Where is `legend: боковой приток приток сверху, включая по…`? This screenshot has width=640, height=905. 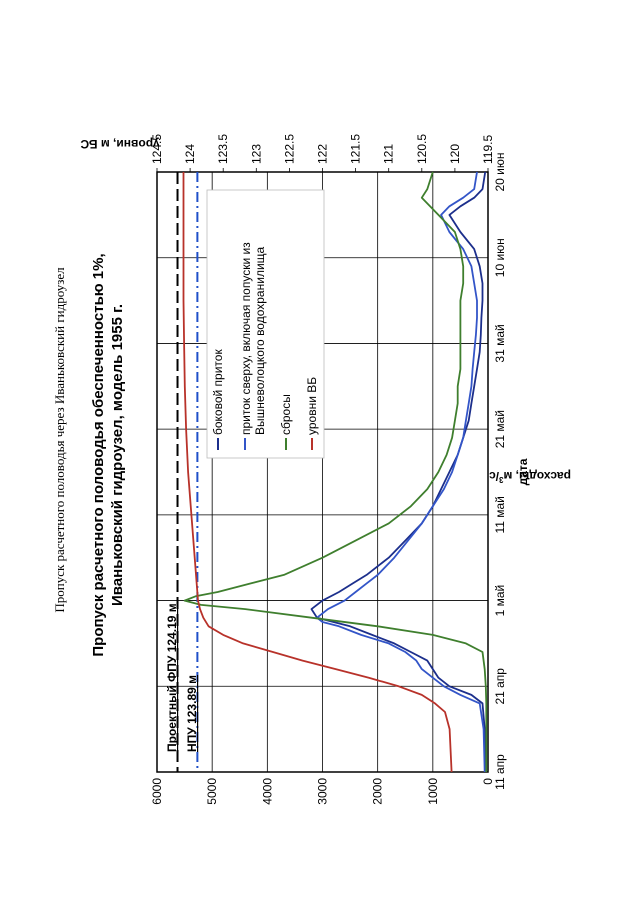 legend: боковой приток приток сверху, включая по… is located at coordinates (265, 324).